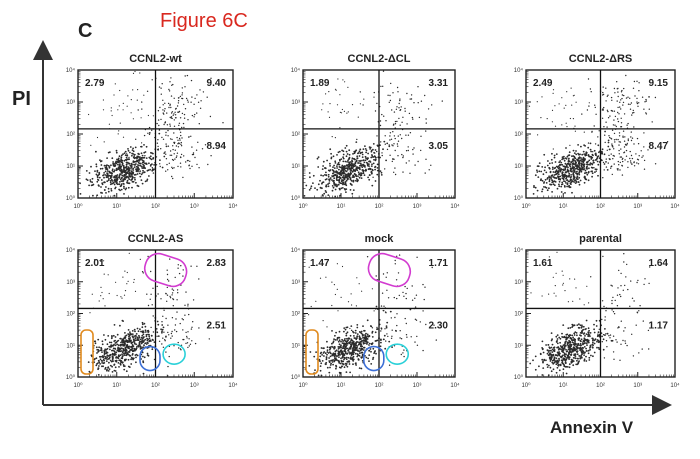  Describe the element at coordinates (70, 283) in the screenshot. I see `y-tick-label: 10³` at that location.